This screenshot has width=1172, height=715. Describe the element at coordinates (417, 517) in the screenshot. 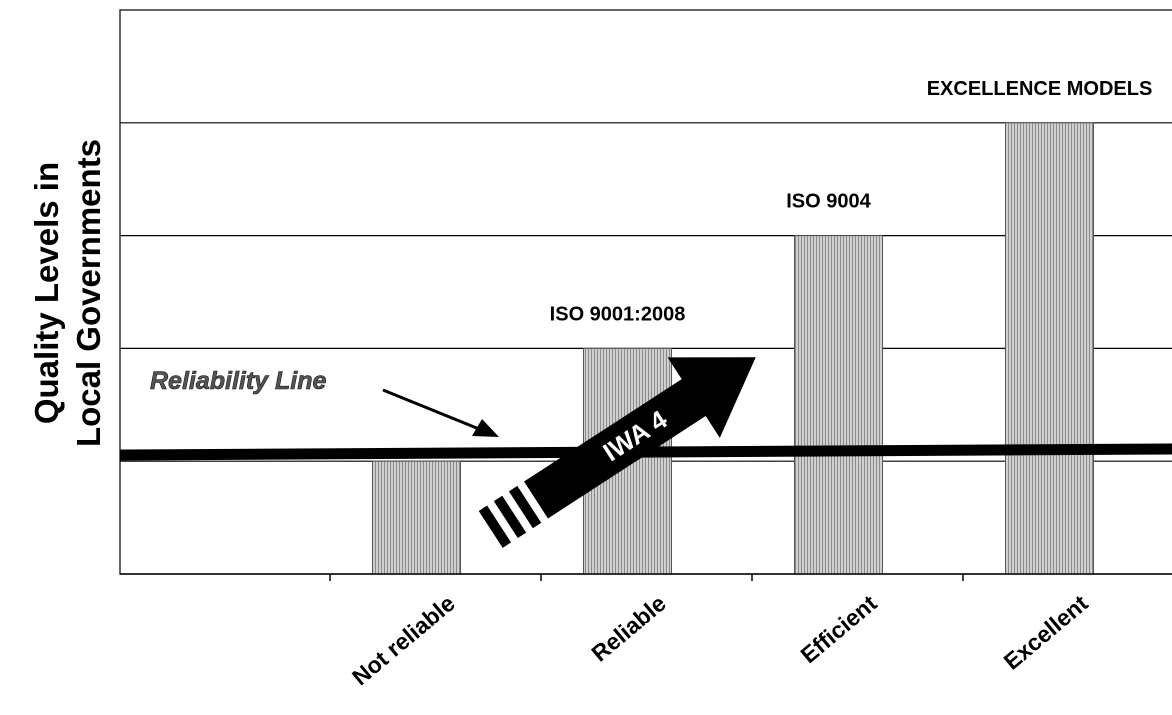

I see `bar-not-reliable` at that location.